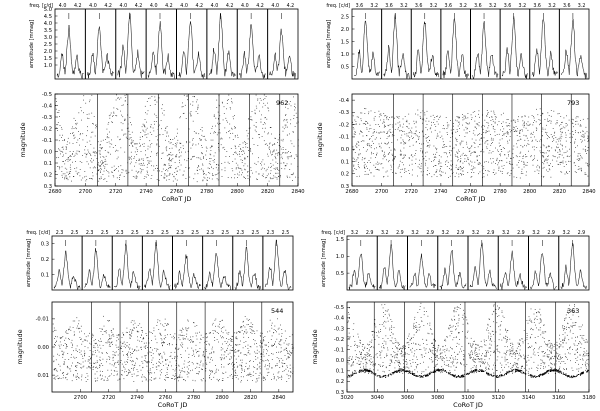  Describe the element at coordinates (240, 233) in the screenshot. I see `freq-tick-label: 2.3` at that location.